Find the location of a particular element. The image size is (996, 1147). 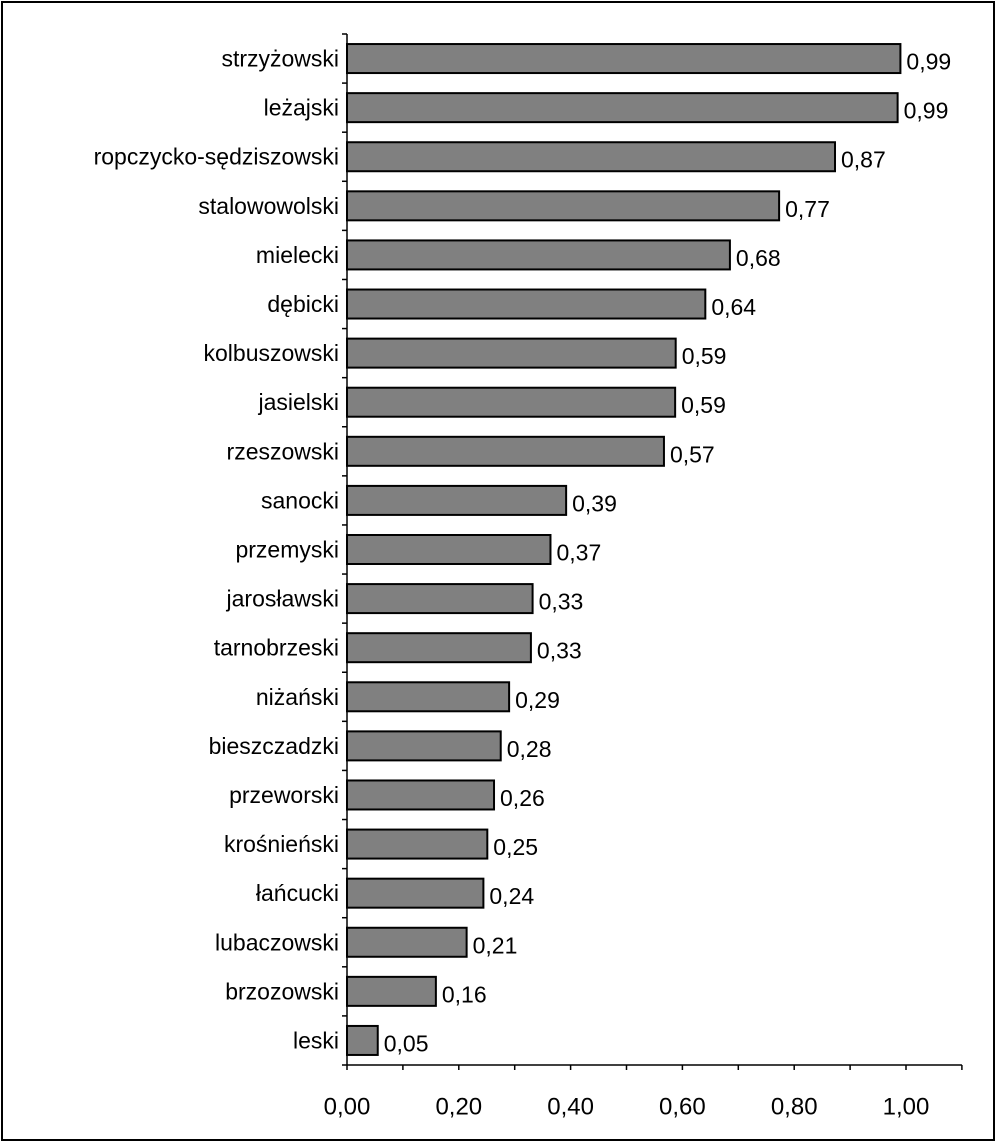

x-tick-label: 0,20 is located at coordinates (458, 1107).